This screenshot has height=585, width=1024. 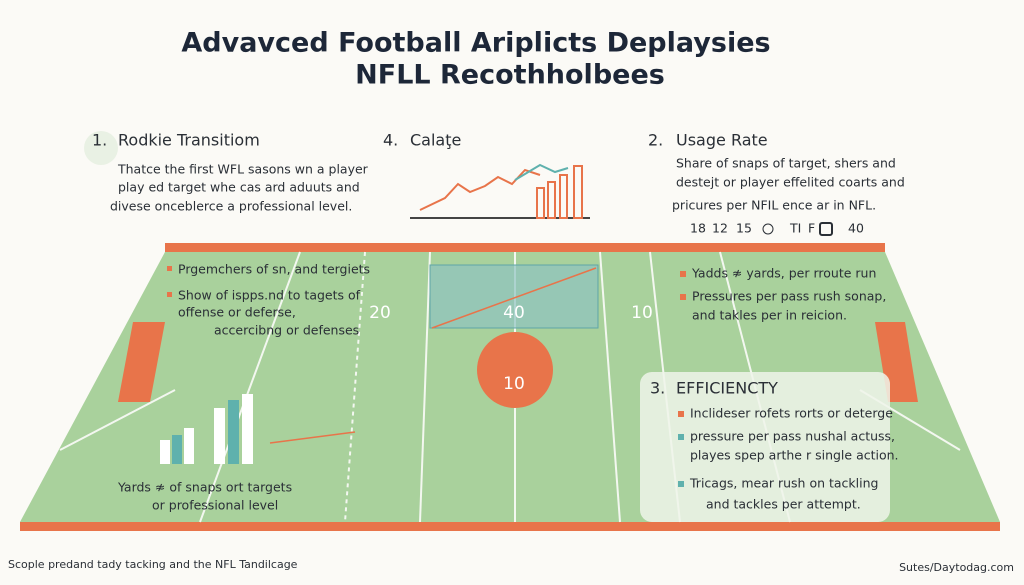 I want to click on yard-number: 40, so click(x=514, y=313).